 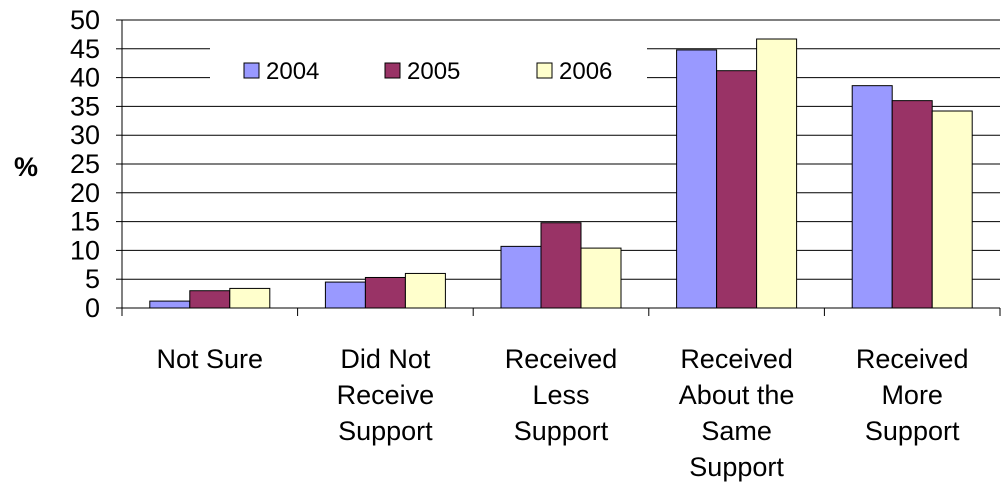 I want to click on y-tick-label: 30, so click(x=85, y=135).